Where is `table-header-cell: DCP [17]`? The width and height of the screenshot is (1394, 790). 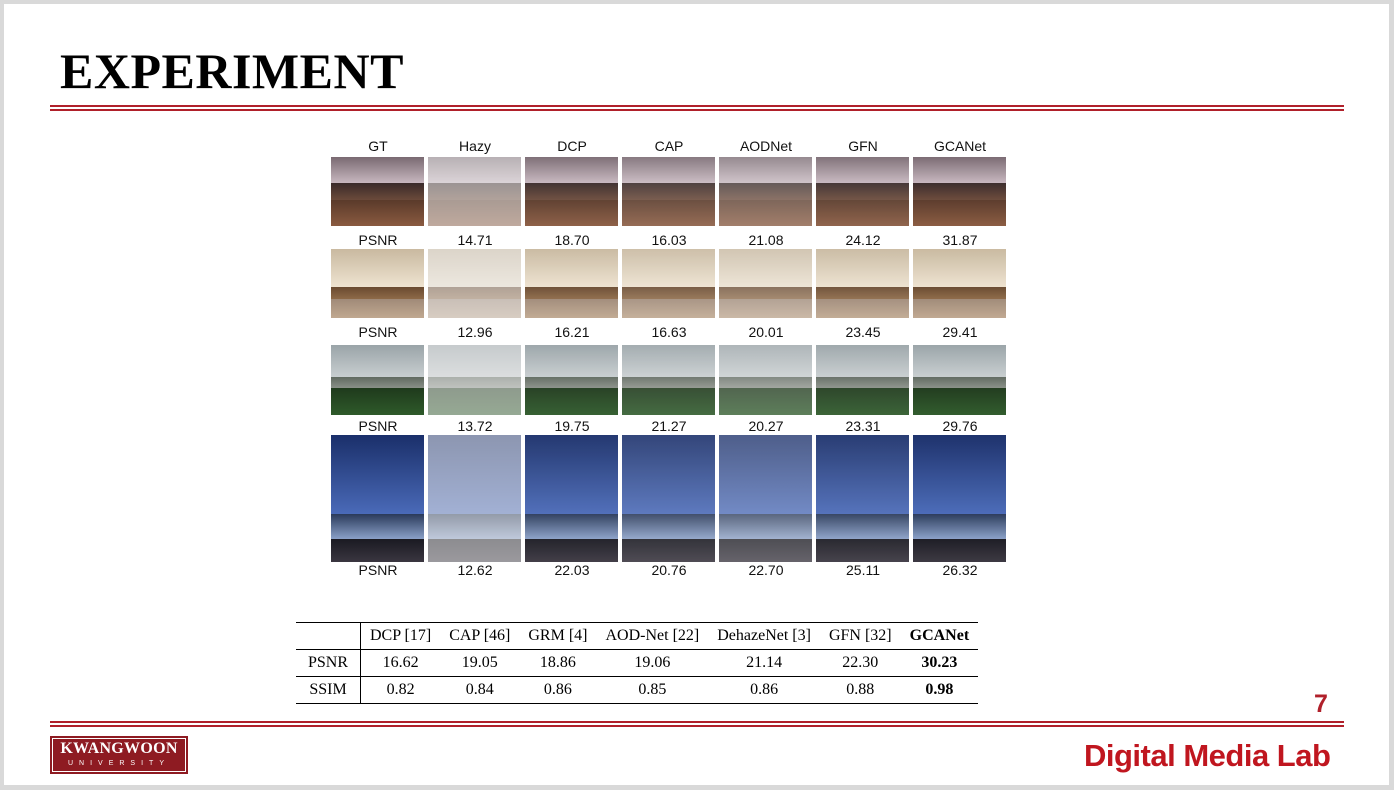
table-header-cell: DCP [17] is located at coordinates (401, 635).